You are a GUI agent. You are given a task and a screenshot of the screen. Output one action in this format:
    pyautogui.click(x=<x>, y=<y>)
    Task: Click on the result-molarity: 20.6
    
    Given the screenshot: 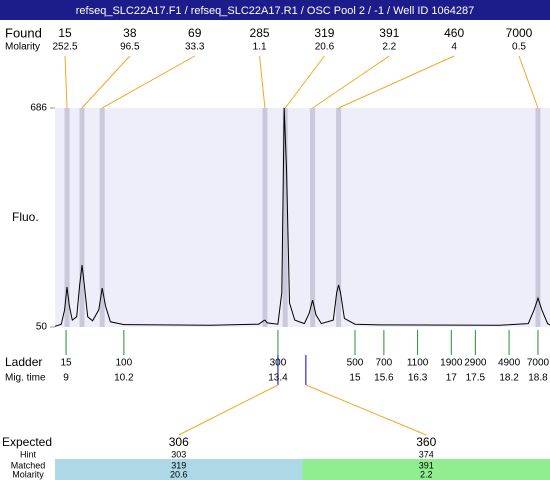 What is the action you would take?
    pyautogui.click(x=179, y=474)
    